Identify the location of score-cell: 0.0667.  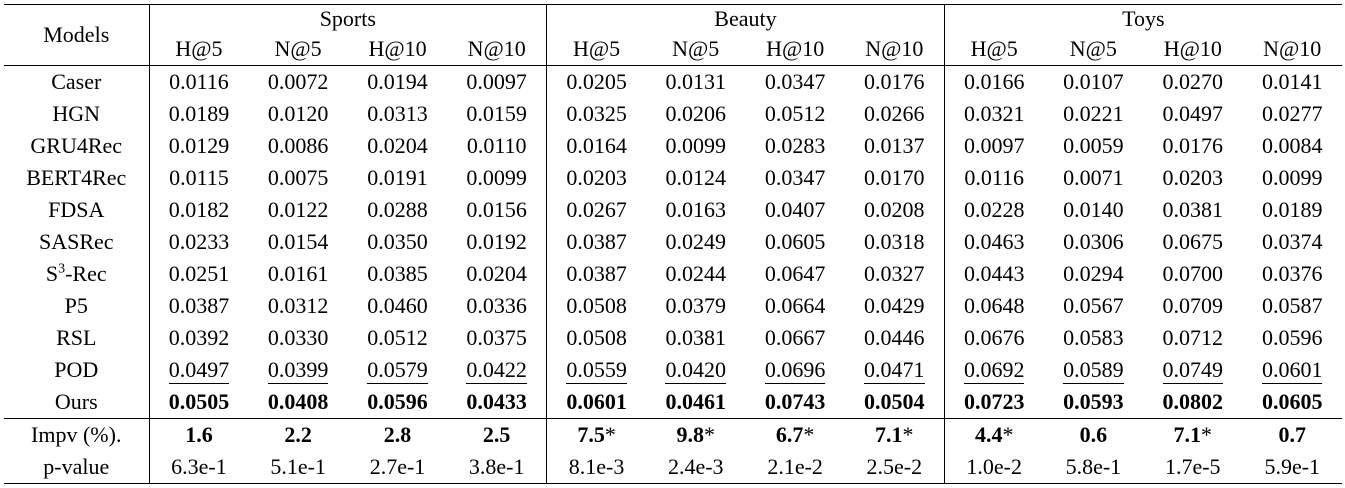
(794, 338).